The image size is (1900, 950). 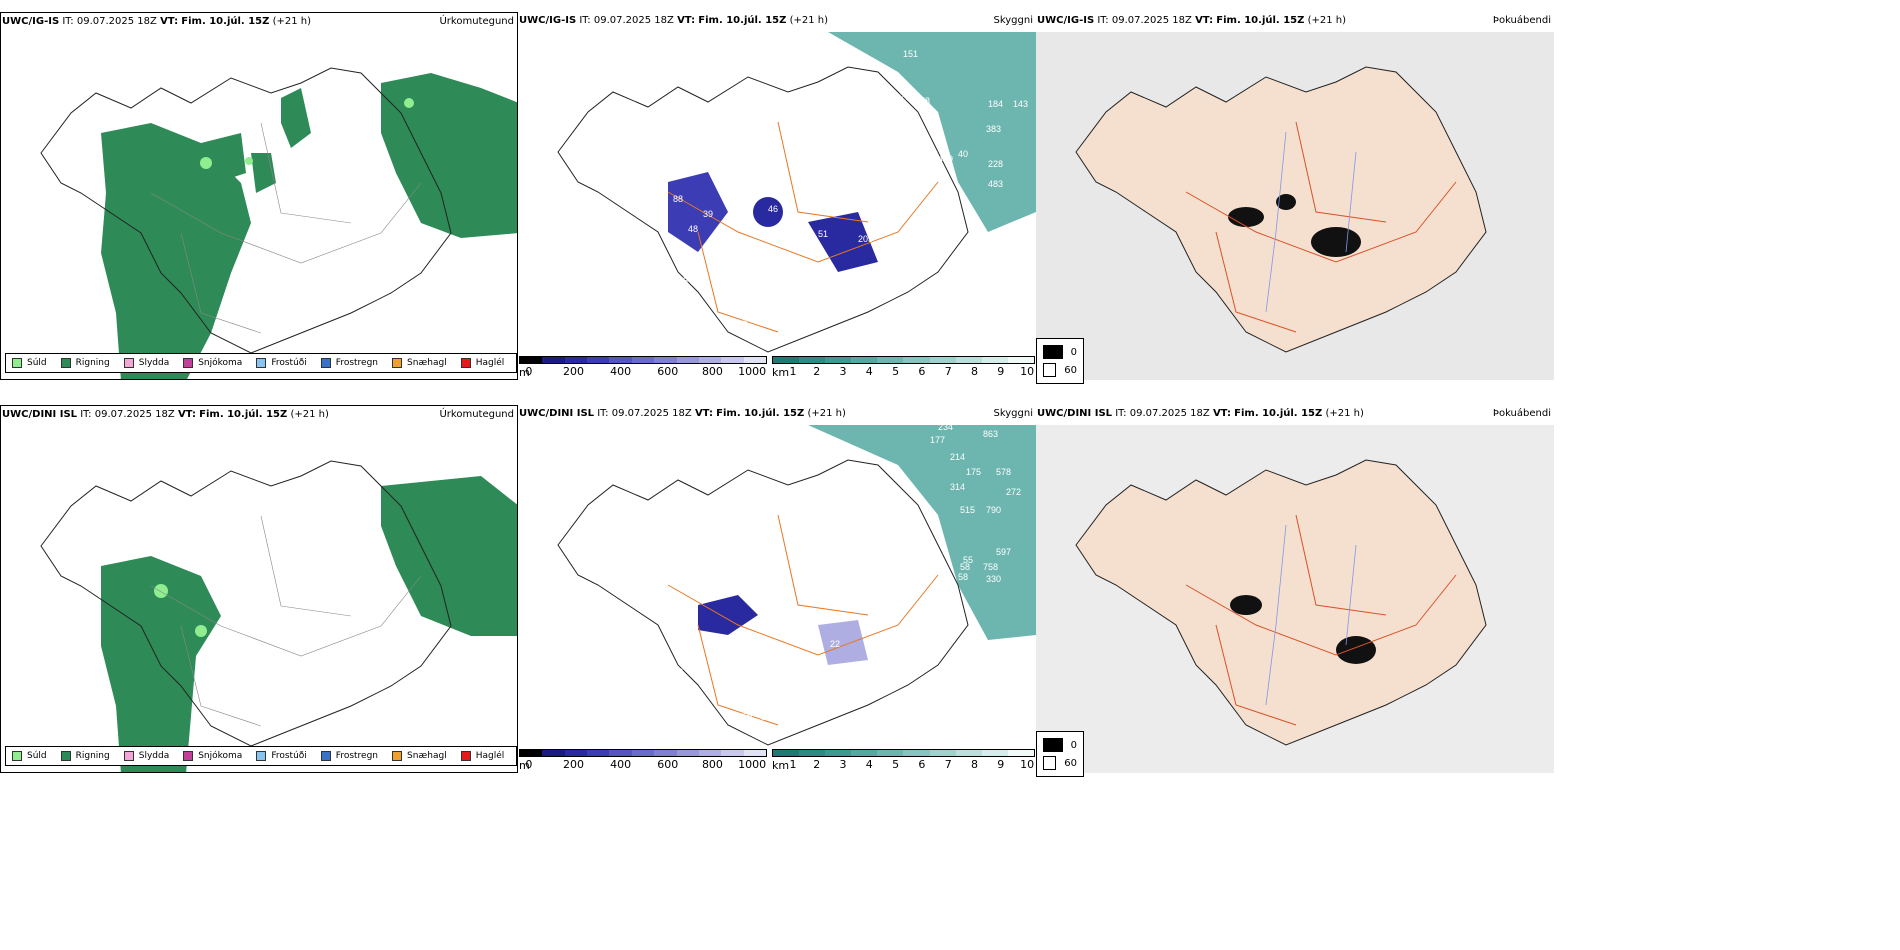 What do you see at coordinates (908, 134) in the screenshot?
I see `ceiling-label: 82` at bounding box center [908, 134].